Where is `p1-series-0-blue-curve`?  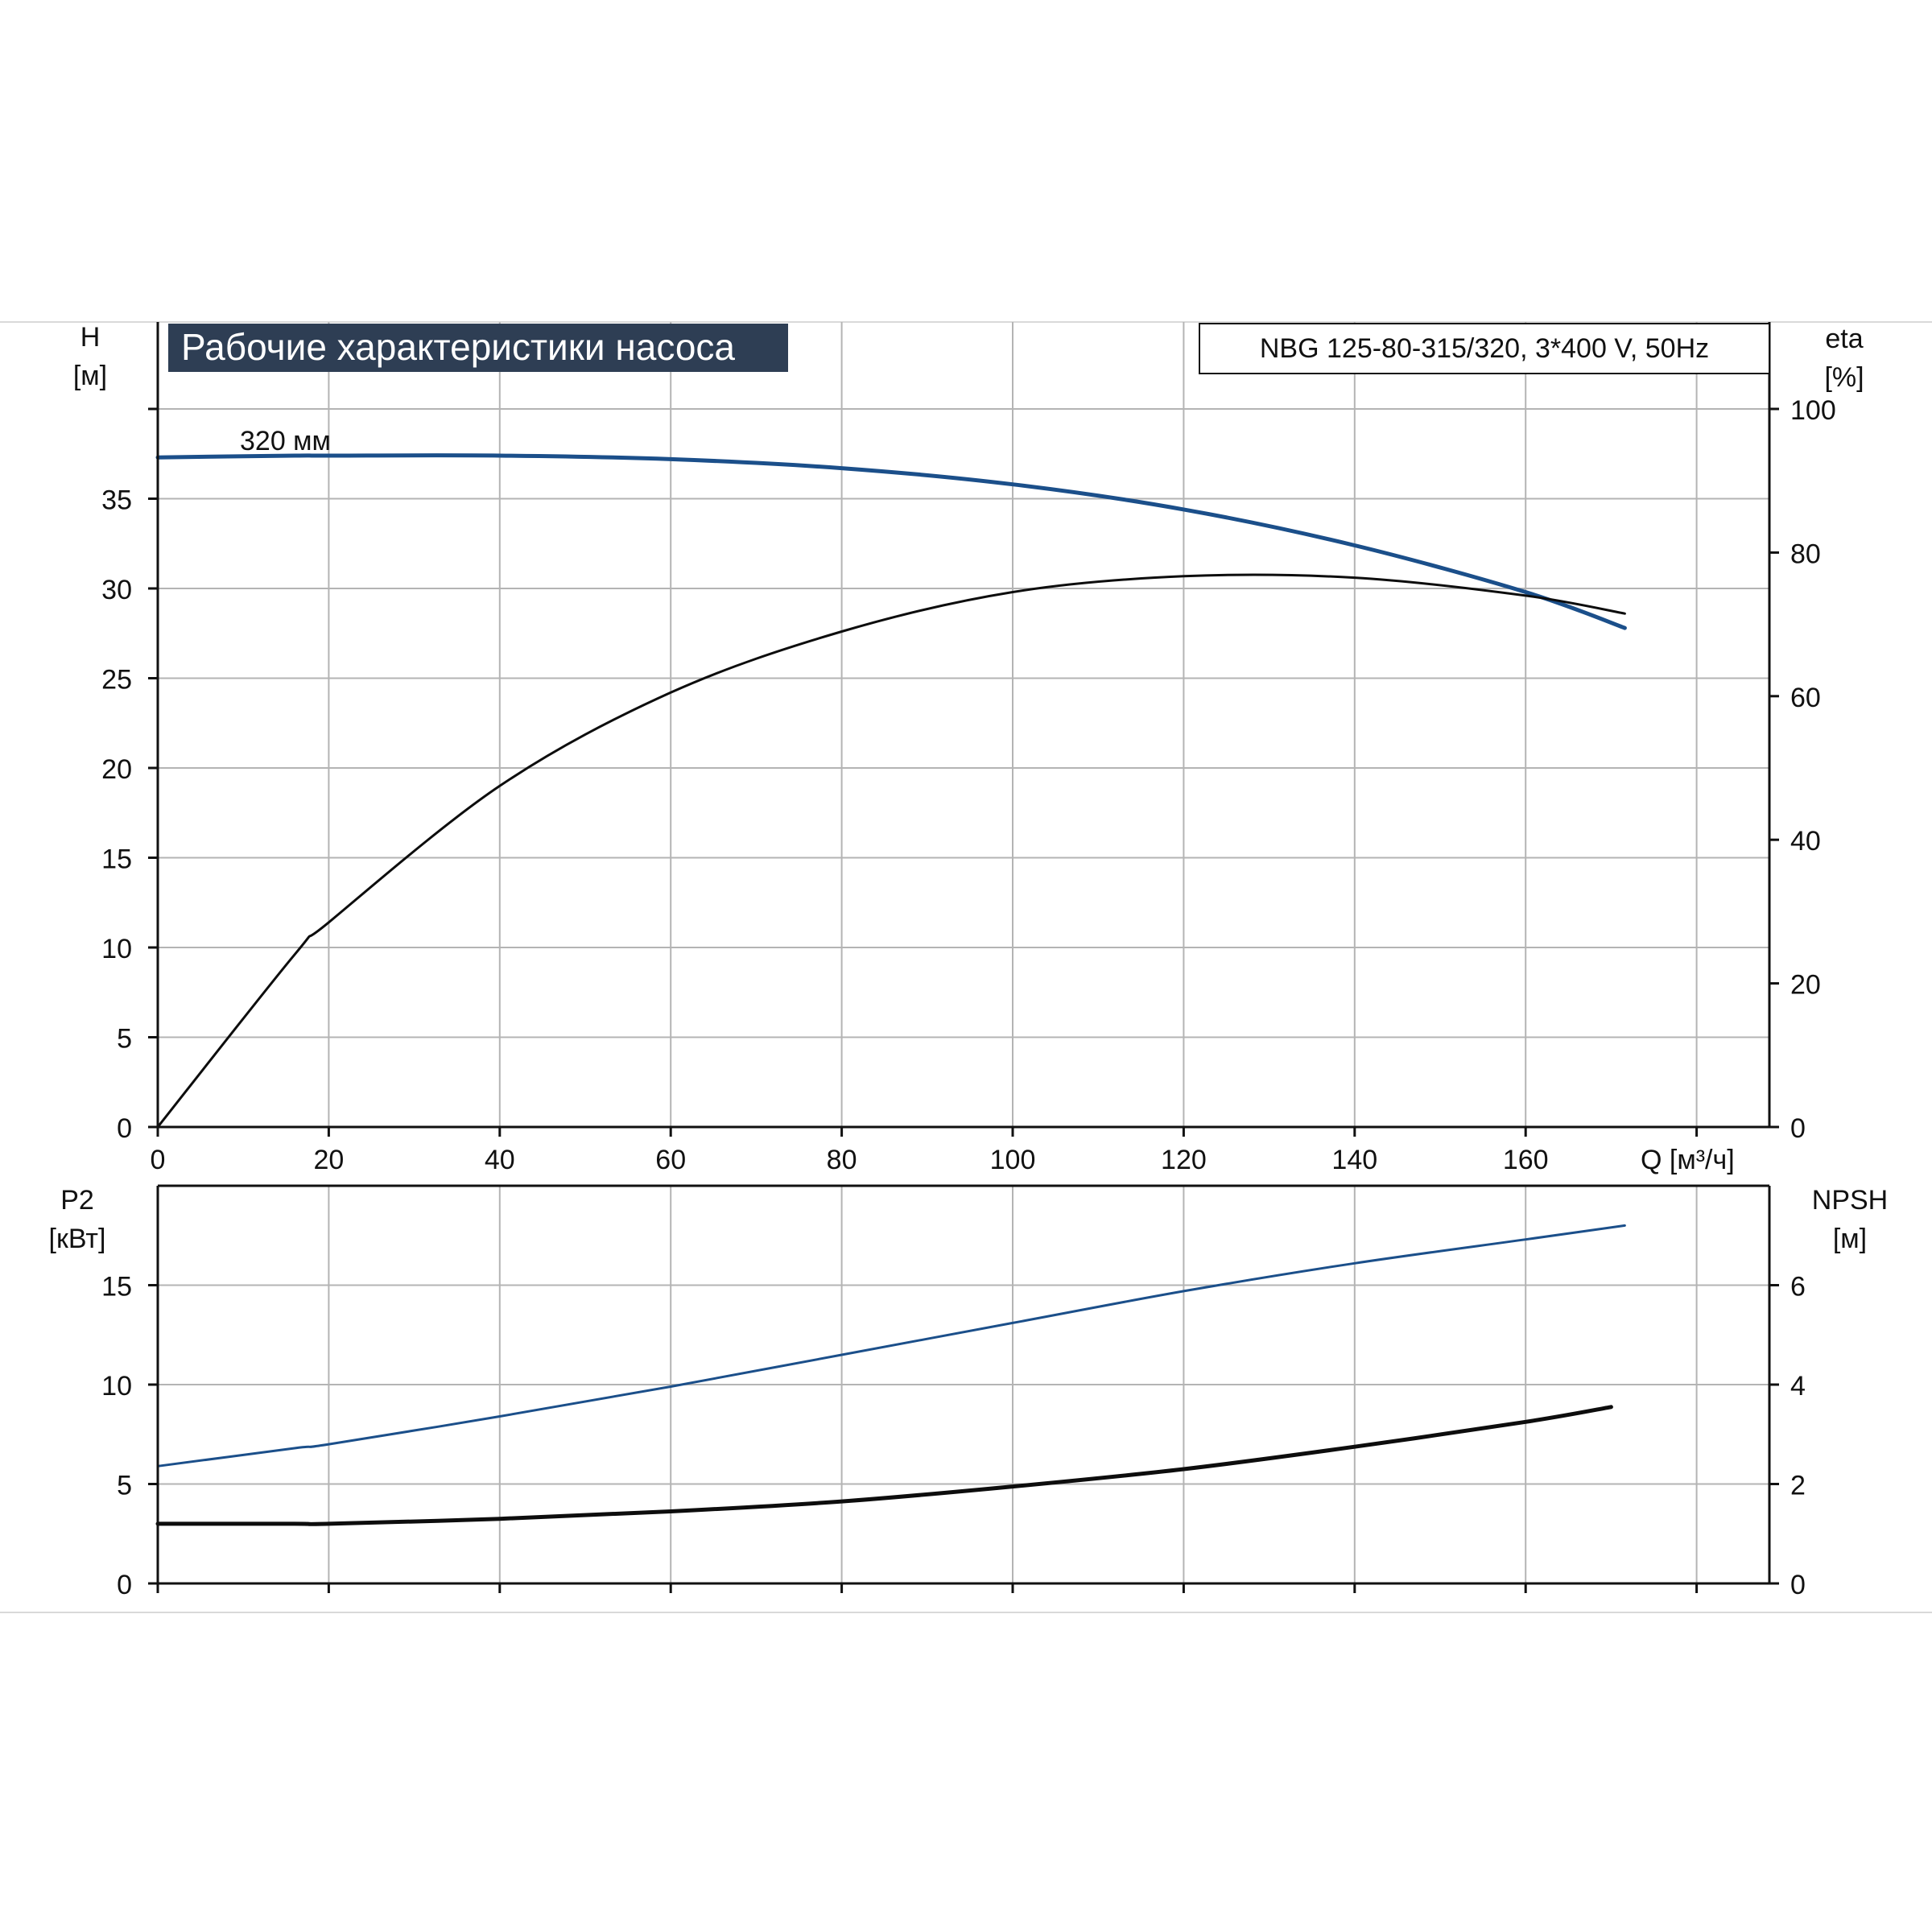 p1-series-0-blue-curve is located at coordinates (891, 1346).